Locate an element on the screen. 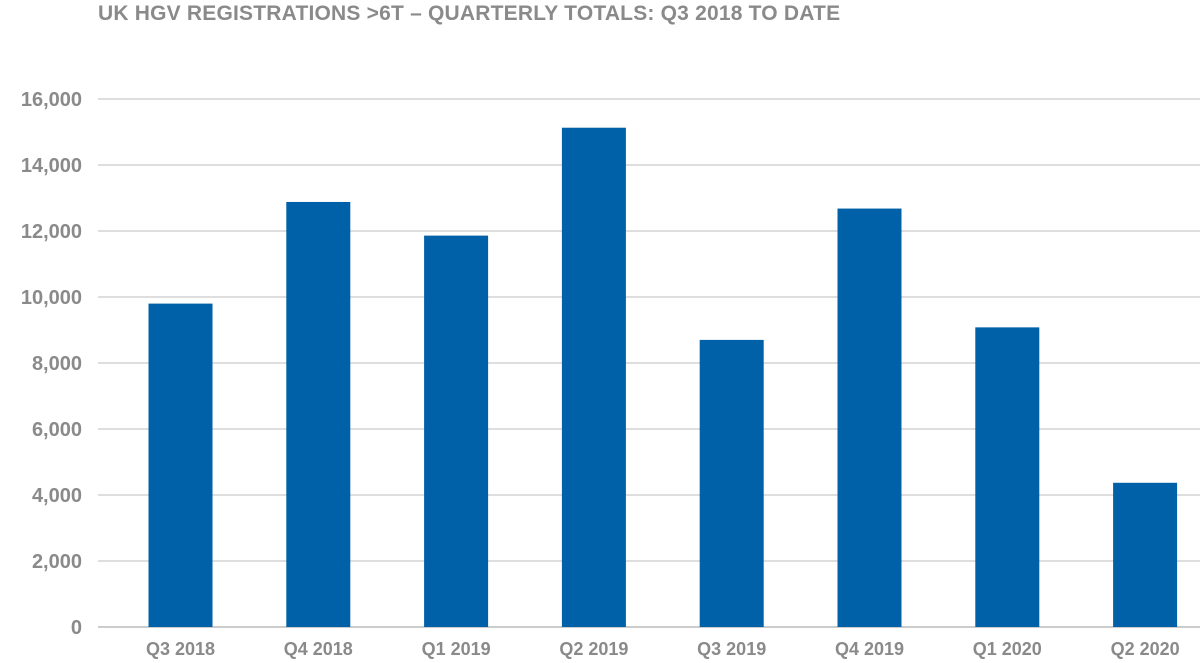 This screenshot has height=663, width=1200. y-tick-label: 0 is located at coordinates (76, 628).